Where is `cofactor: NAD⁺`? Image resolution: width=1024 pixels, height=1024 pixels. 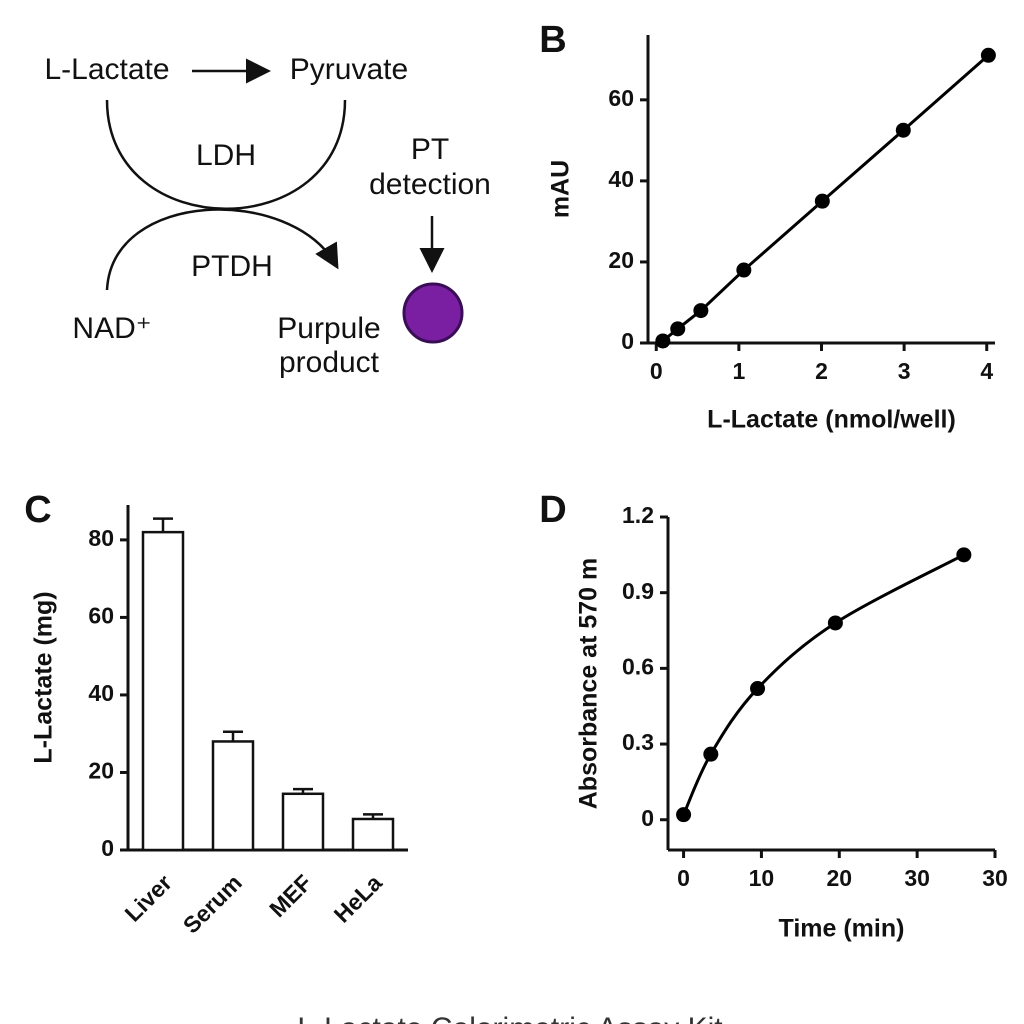
cofactor: NAD⁺ is located at coordinates (111, 328).